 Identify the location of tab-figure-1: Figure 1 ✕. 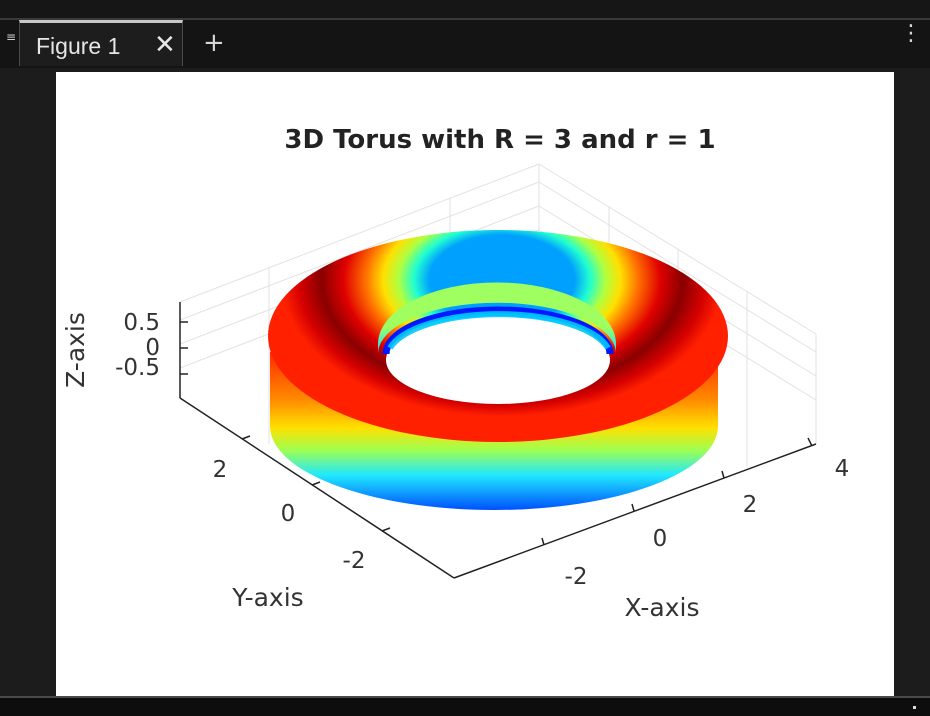
(101, 43).